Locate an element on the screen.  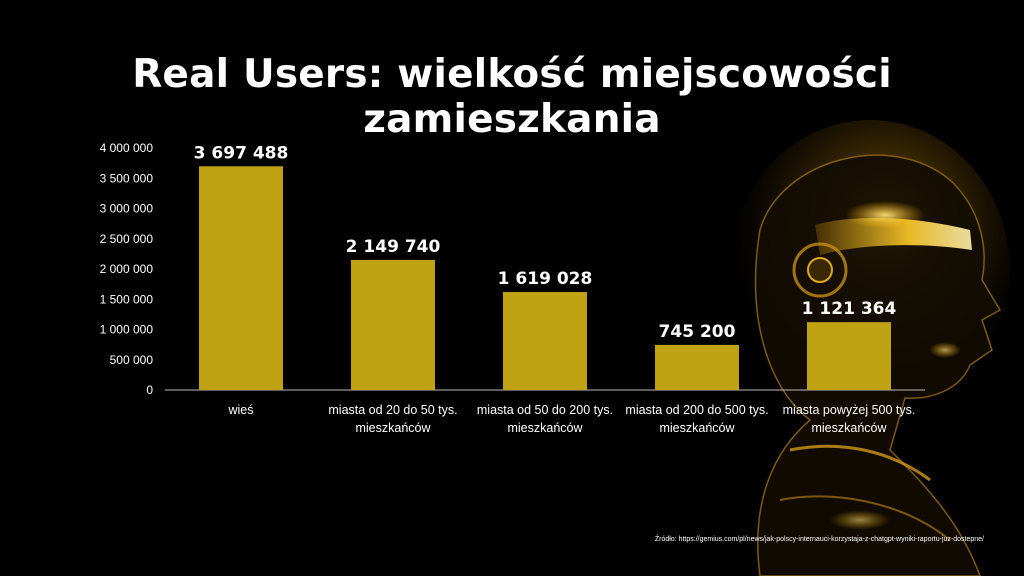
y-tick-label: 2 500 000 is located at coordinates (127, 239).